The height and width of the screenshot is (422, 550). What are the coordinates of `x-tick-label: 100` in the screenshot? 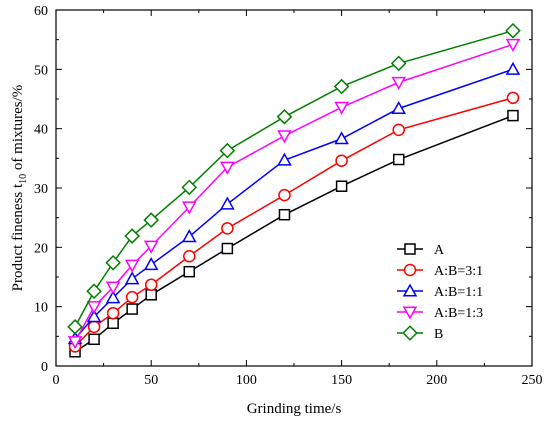 It's located at (246, 380).